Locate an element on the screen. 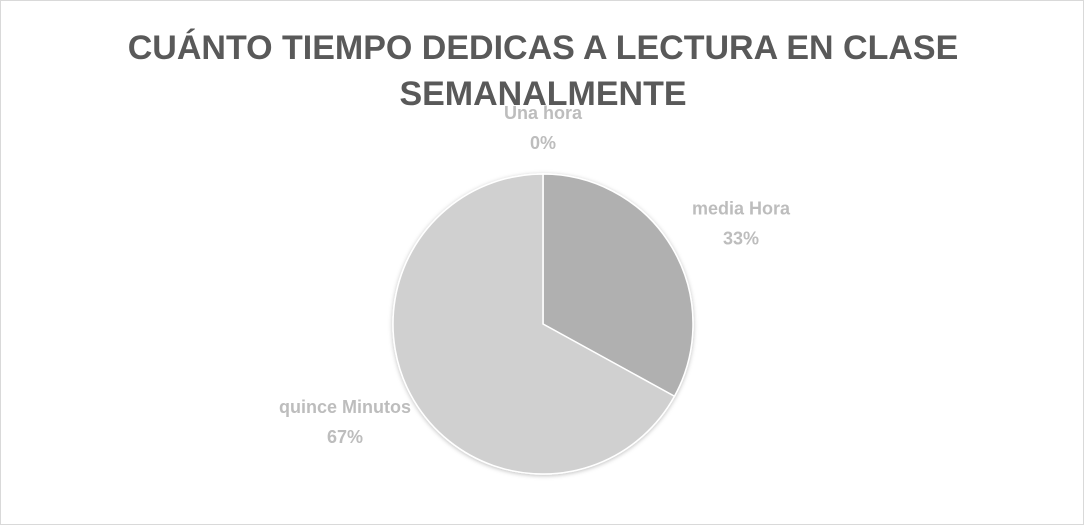 The image size is (1085, 526). slice-value-label: 33% is located at coordinates (741, 238).